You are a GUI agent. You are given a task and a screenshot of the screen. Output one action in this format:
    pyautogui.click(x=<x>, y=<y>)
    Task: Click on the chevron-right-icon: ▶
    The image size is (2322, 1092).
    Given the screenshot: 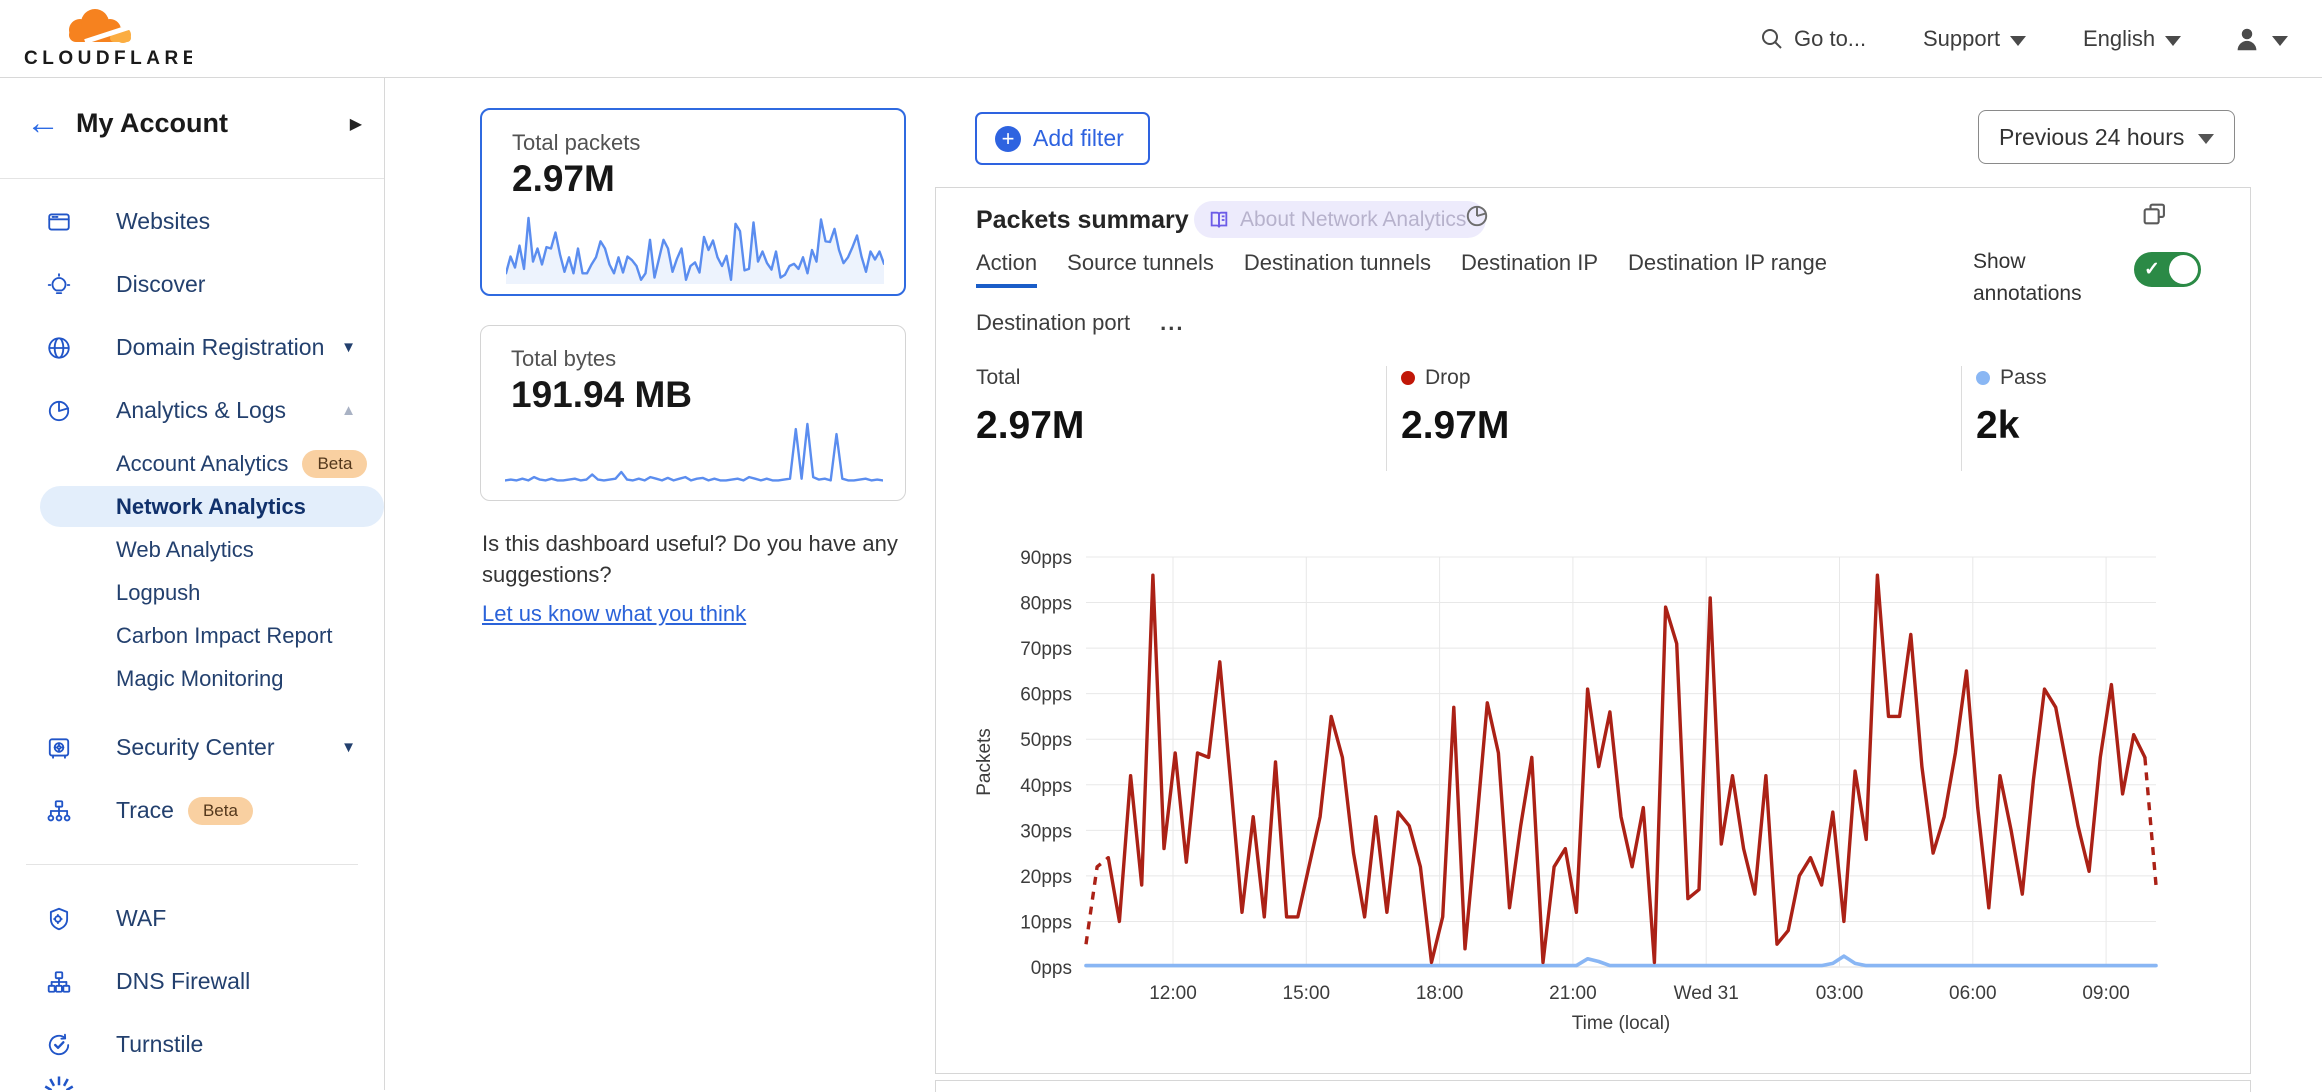 What is the action you would take?
    pyautogui.click(x=355, y=124)
    